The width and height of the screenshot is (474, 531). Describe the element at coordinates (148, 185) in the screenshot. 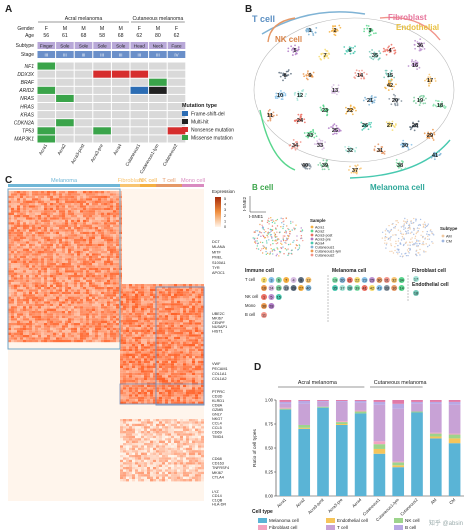

I see `heatmap-group-bar` at that location.